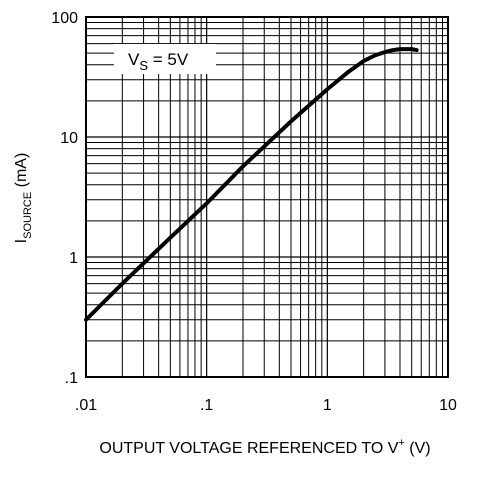 The width and height of the screenshot is (488, 480). Describe the element at coordinates (418, 448) in the screenshot. I see `x-axis-title-unit: (V)` at that location.